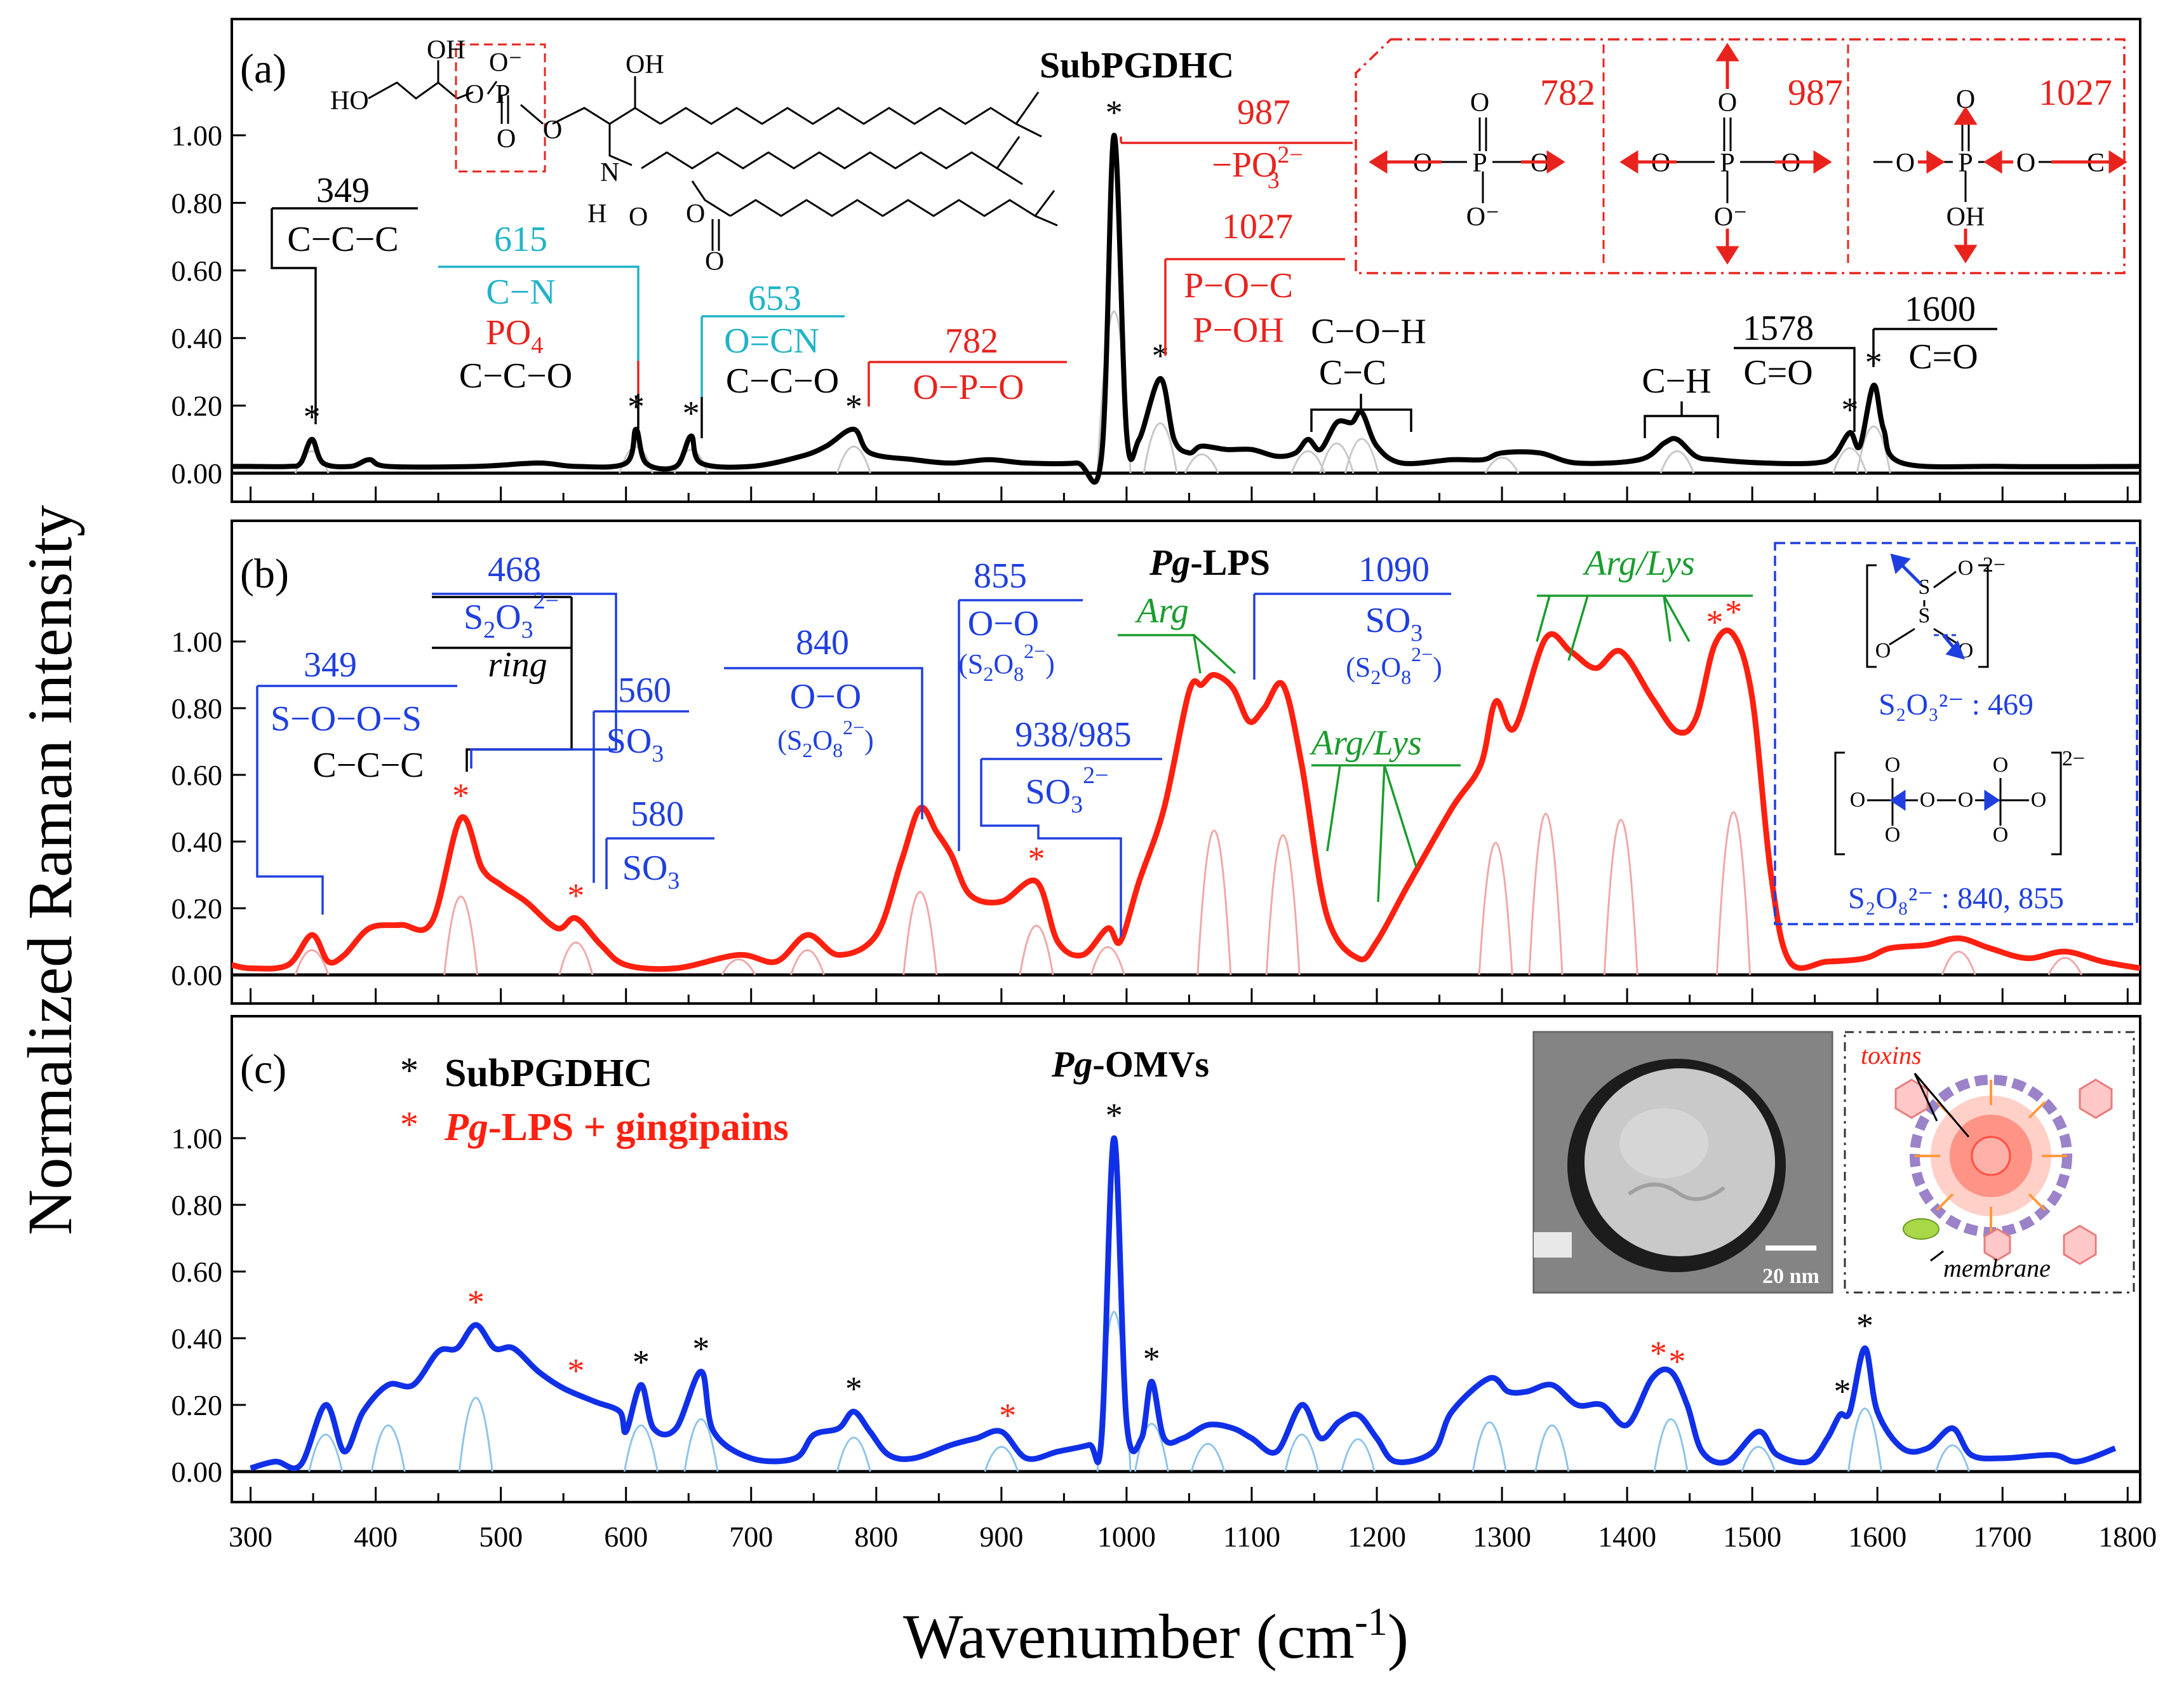 The image size is (2184, 1685). Describe the element at coordinates (515, 336) in the screenshot. I see `svg-text: PO4` at that location.